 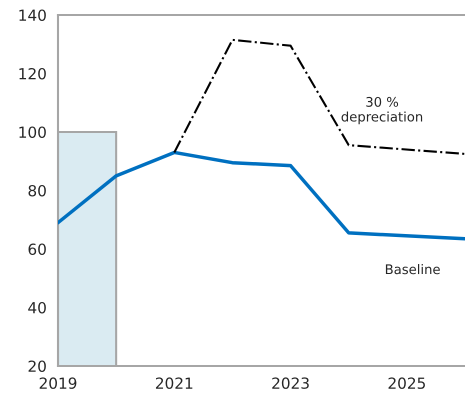 What do you see at coordinates (37, 308) in the screenshot?
I see `y-tick-label: 40` at bounding box center [37, 308].